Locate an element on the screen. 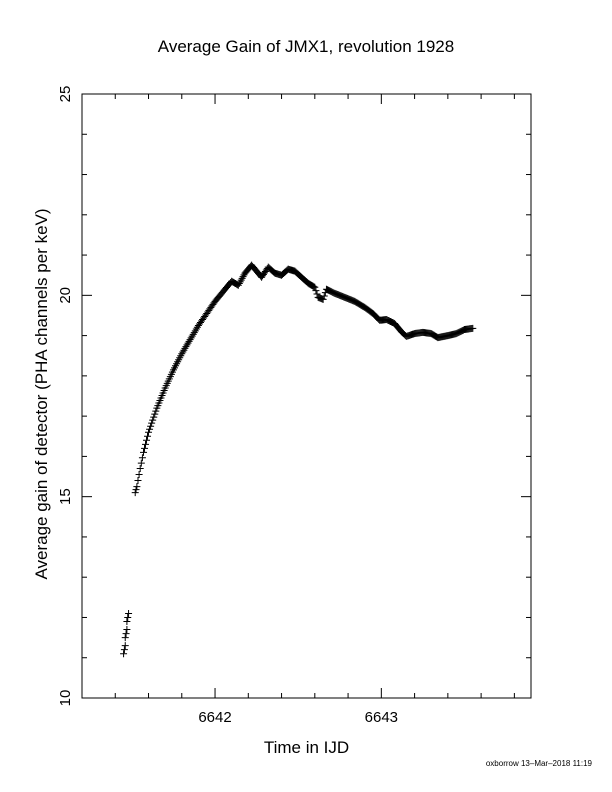  y-tick-label: 20 is located at coordinates (65, 295).